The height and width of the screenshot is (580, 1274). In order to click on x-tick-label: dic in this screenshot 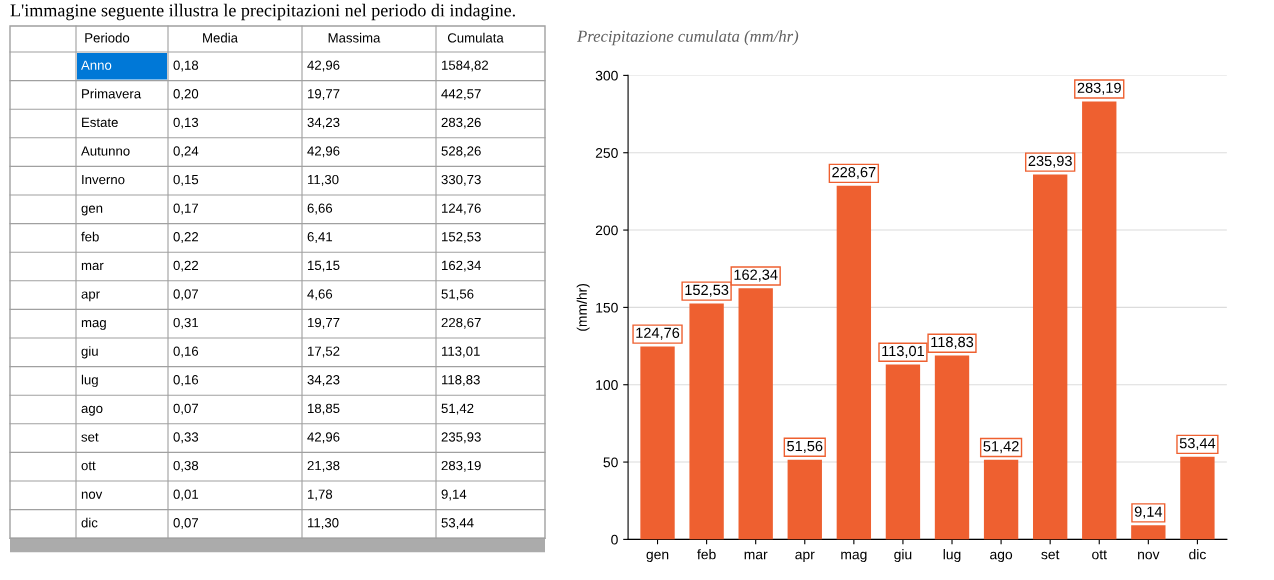, I will do `click(1197, 554)`.